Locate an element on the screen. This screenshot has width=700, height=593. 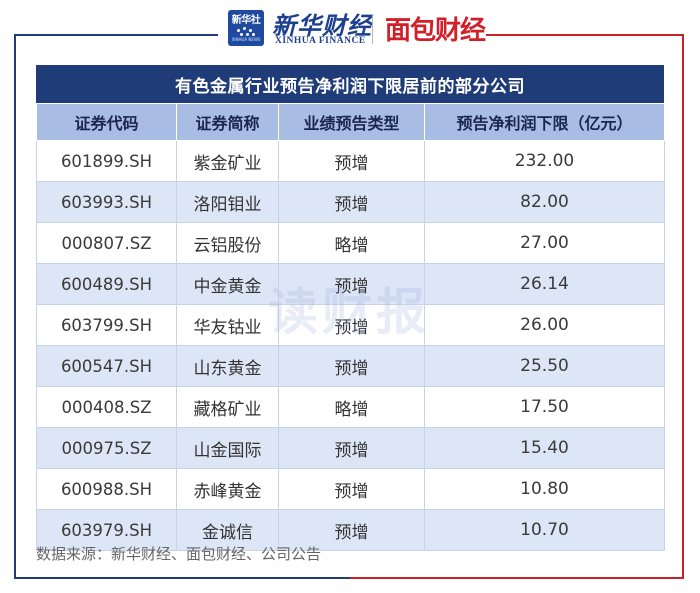
cell-code: 000408.SZ is located at coordinates (106, 407).